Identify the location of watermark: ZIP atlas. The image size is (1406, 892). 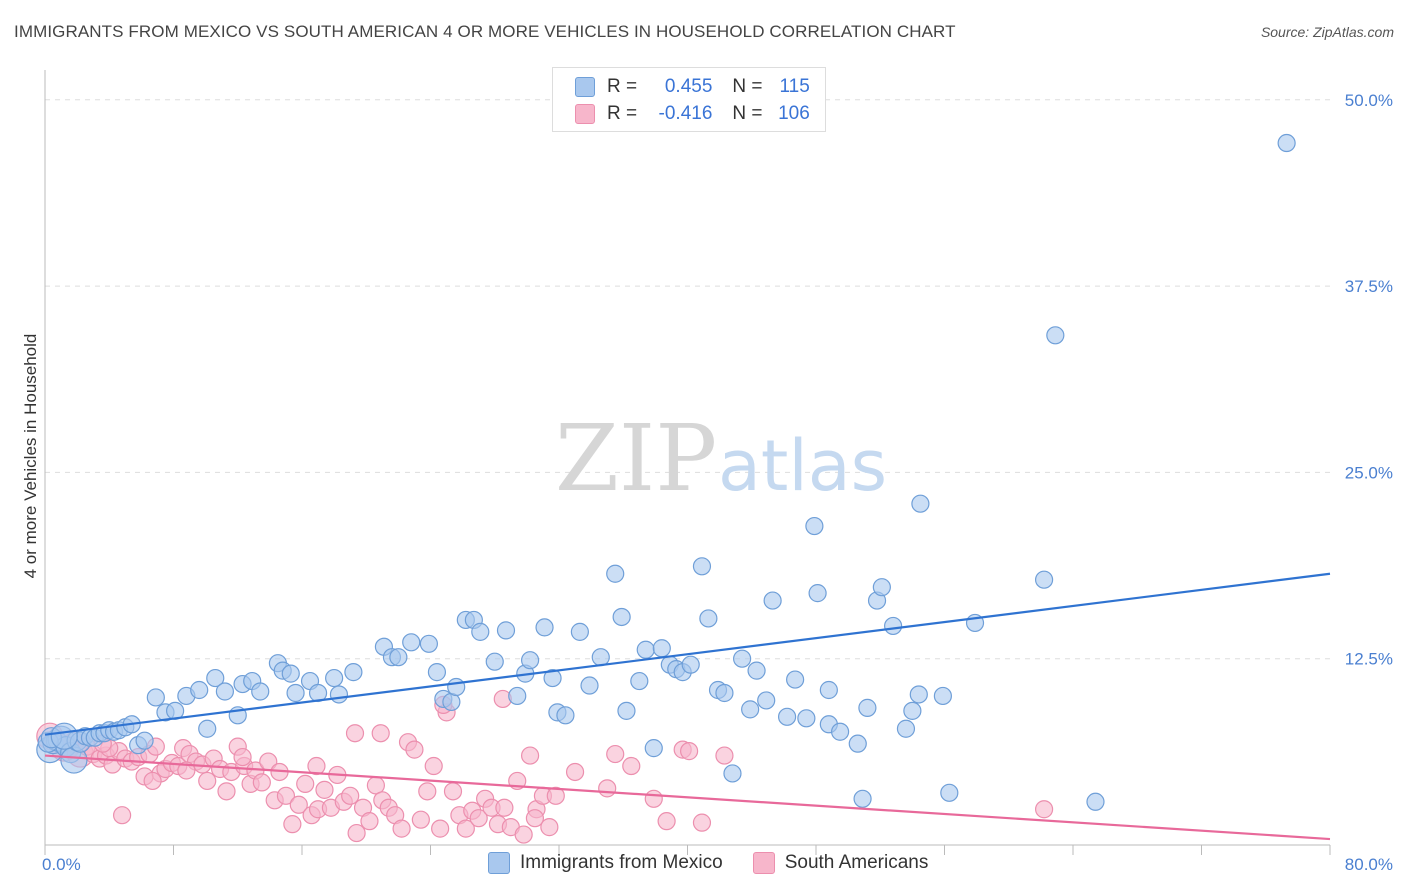
(721, 458).